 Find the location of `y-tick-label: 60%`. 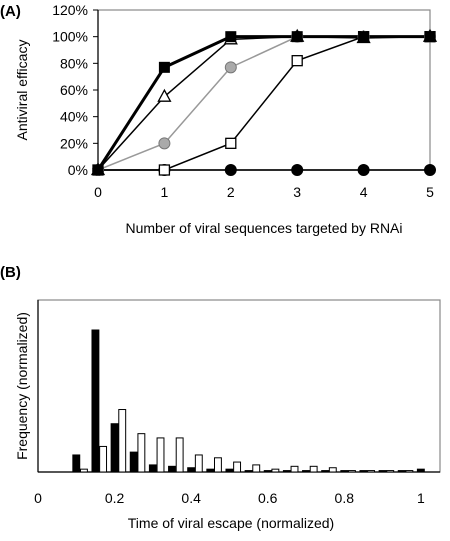

y-tick-label: 60% is located at coordinates (74, 90).